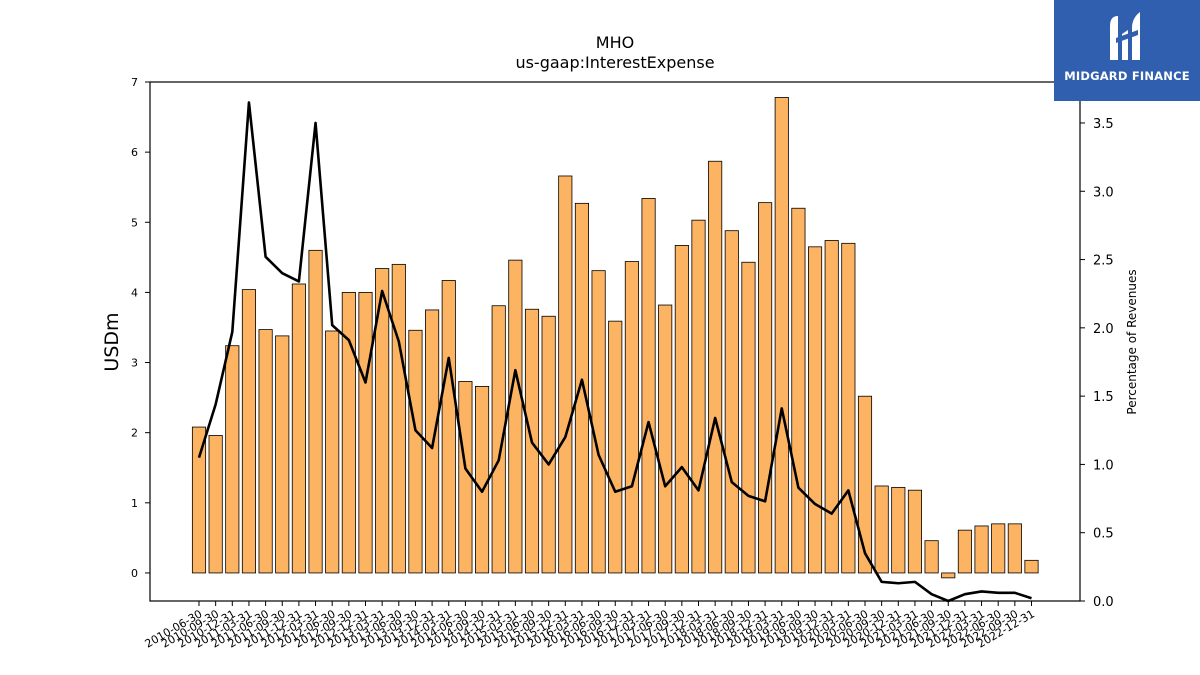 The width and height of the screenshot is (1200, 675). I want to click on y2-tick-label: 0.0, so click(1103, 602).